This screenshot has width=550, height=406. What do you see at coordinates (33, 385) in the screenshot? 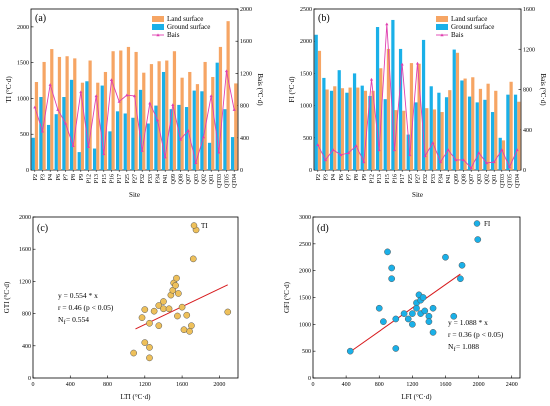
I see `x-tick-label: 0` at bounding box center [33, 385].